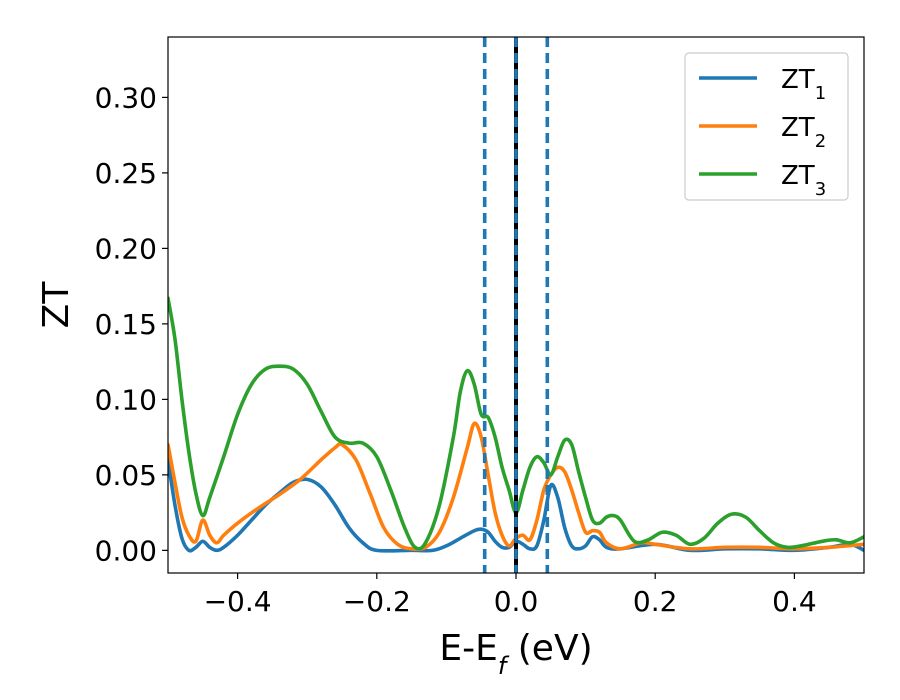  I want to click on y-tick-label: 0.05, so click(126, 475).